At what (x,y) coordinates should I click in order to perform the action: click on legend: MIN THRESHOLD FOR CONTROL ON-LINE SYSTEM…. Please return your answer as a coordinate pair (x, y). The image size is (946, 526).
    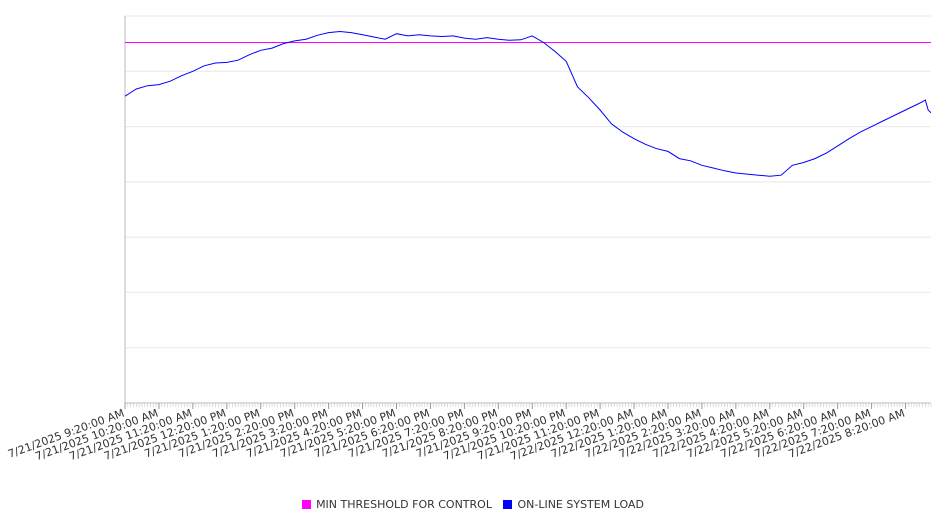
    Looking at the image, I should click on (473, 504).